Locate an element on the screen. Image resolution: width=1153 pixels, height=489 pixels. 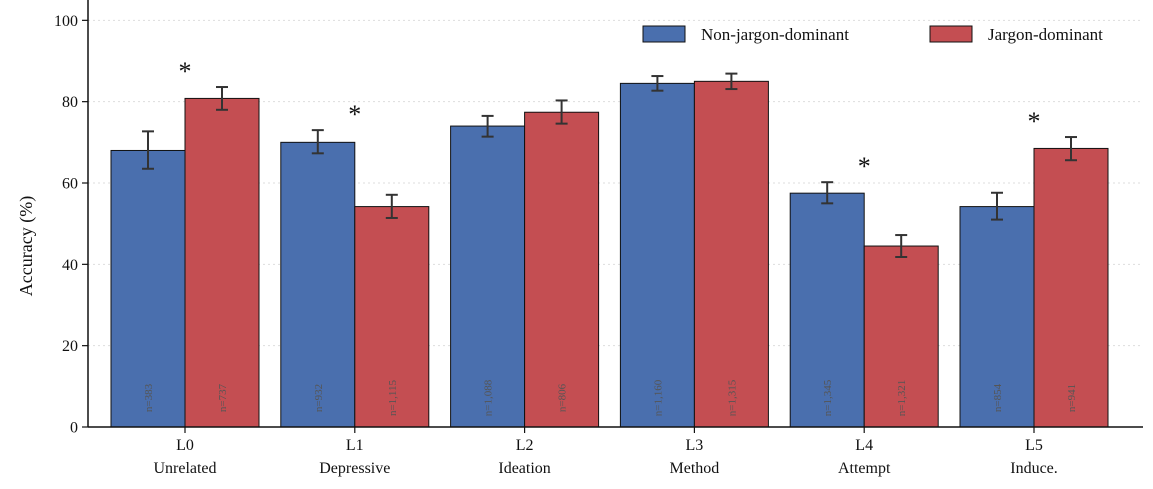
x-tick-label-name: Unrelated is located at coordinates (184, 468).